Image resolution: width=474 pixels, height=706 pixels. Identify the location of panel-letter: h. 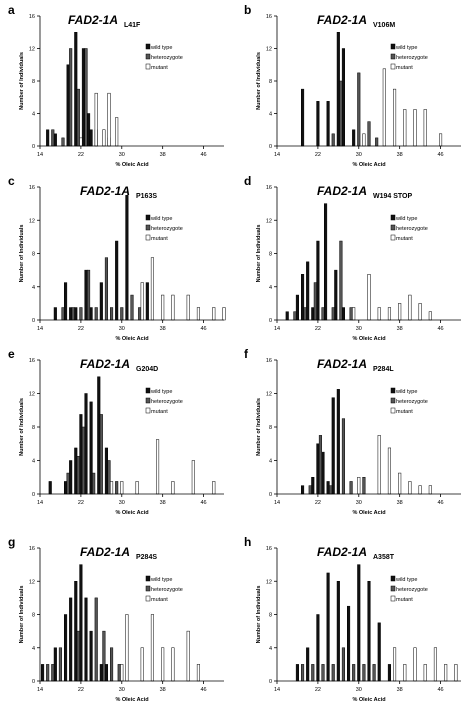
(247, 542).